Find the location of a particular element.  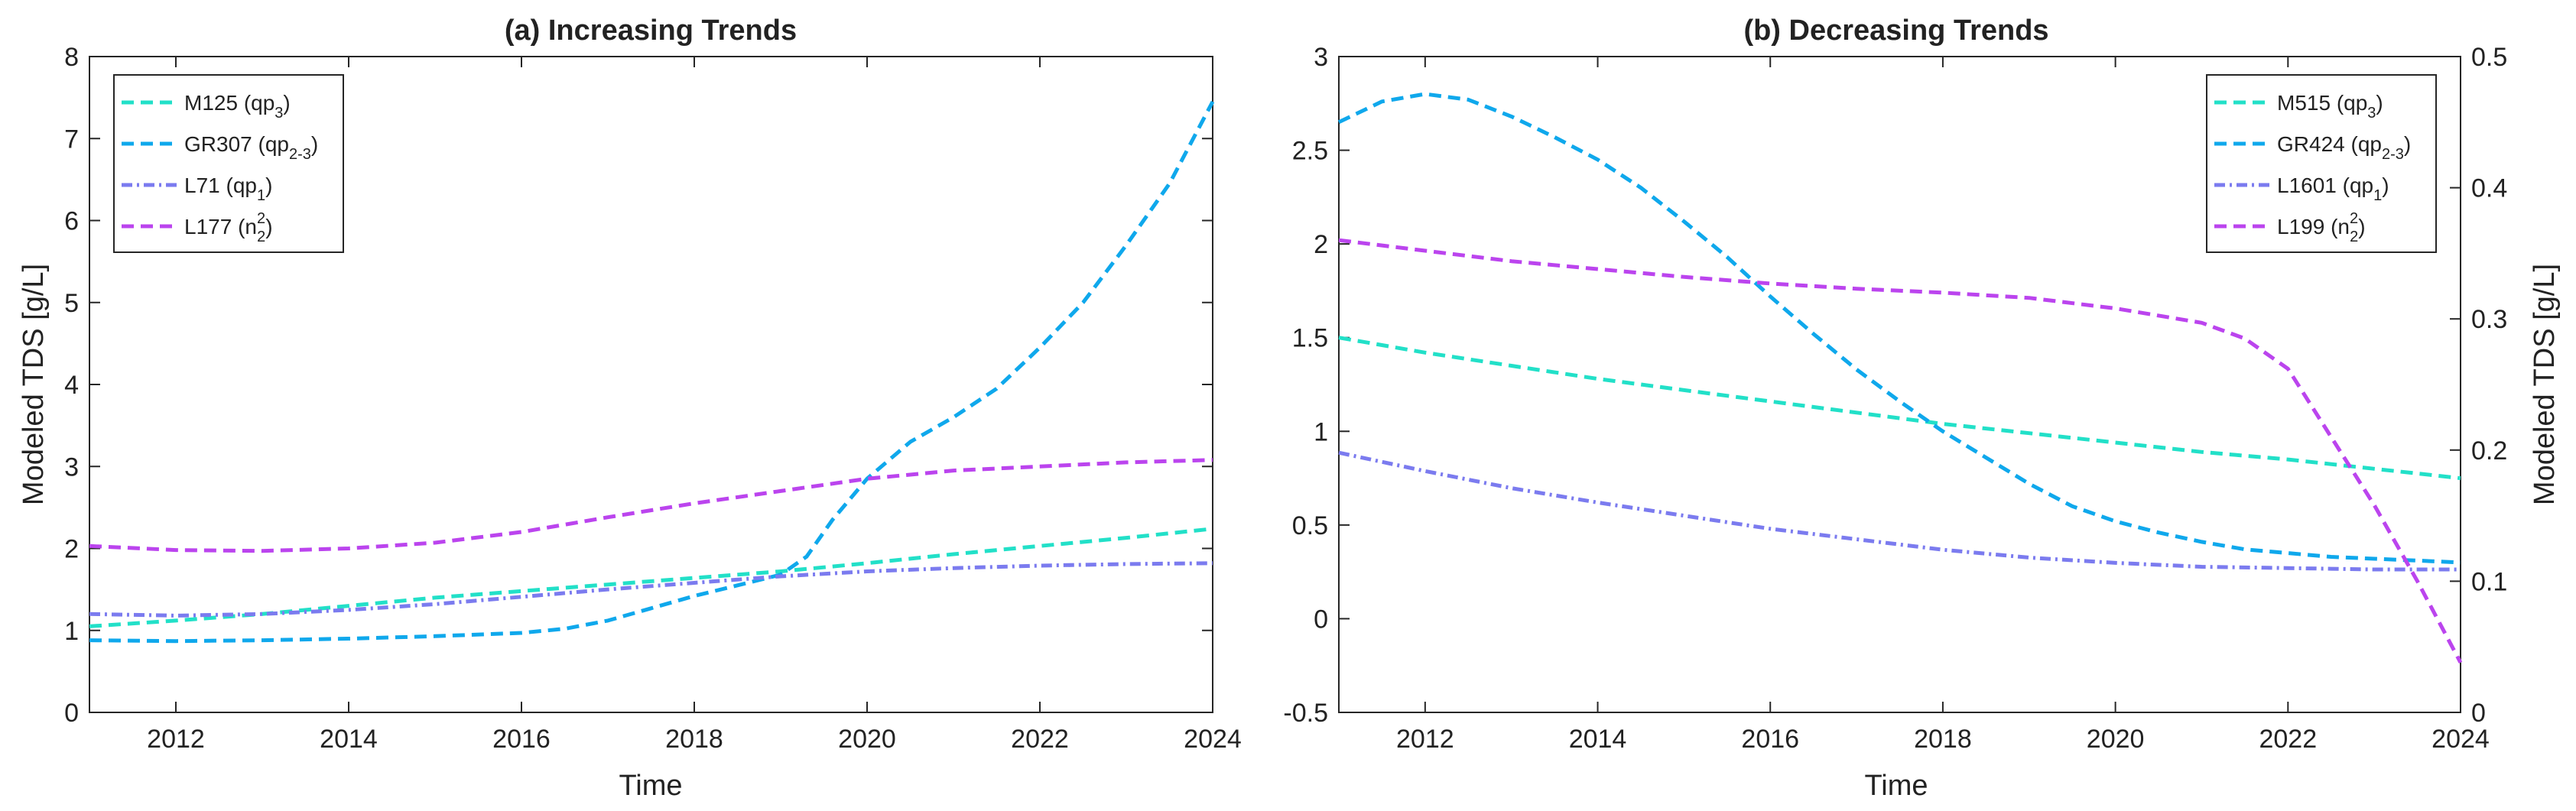

panel-a-legend-label: GR307 (qp2-3) is located at coordinates (251, 147).